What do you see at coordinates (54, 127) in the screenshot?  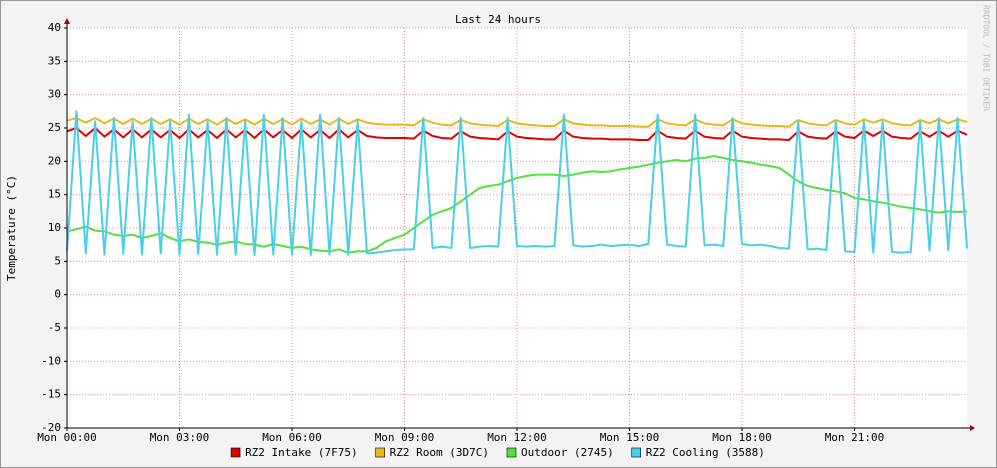 I see `y-tick-label: 25` at bounding box center [54, 127].